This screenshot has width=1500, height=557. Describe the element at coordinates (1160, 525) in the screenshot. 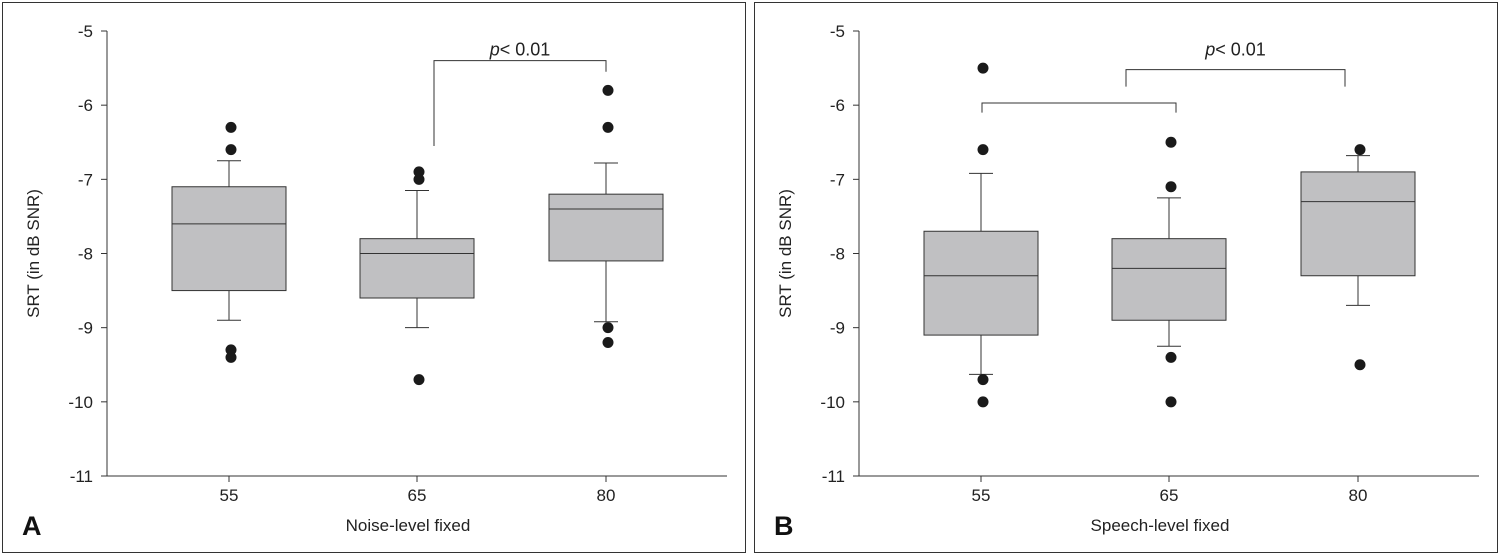

I see `x-axis-label: Speech-level fixed` at that location.